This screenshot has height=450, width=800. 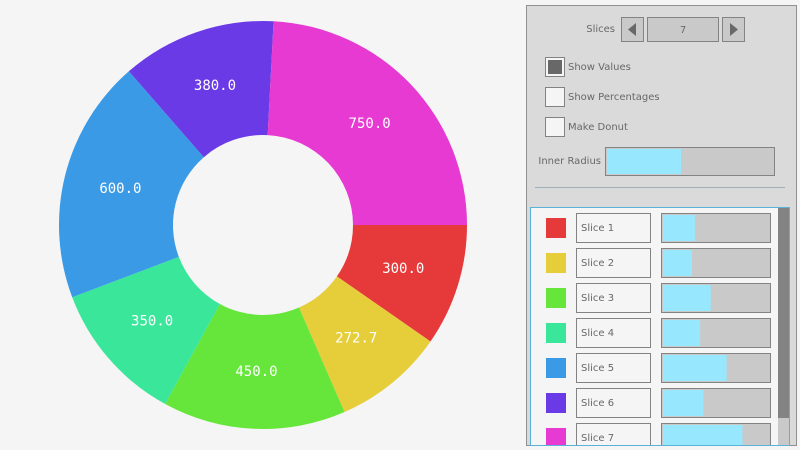 What do you see at coordinates (356, 339) in the screenshot?
I see `slice-value-label: 272.7` at bounding box center [356, 339].